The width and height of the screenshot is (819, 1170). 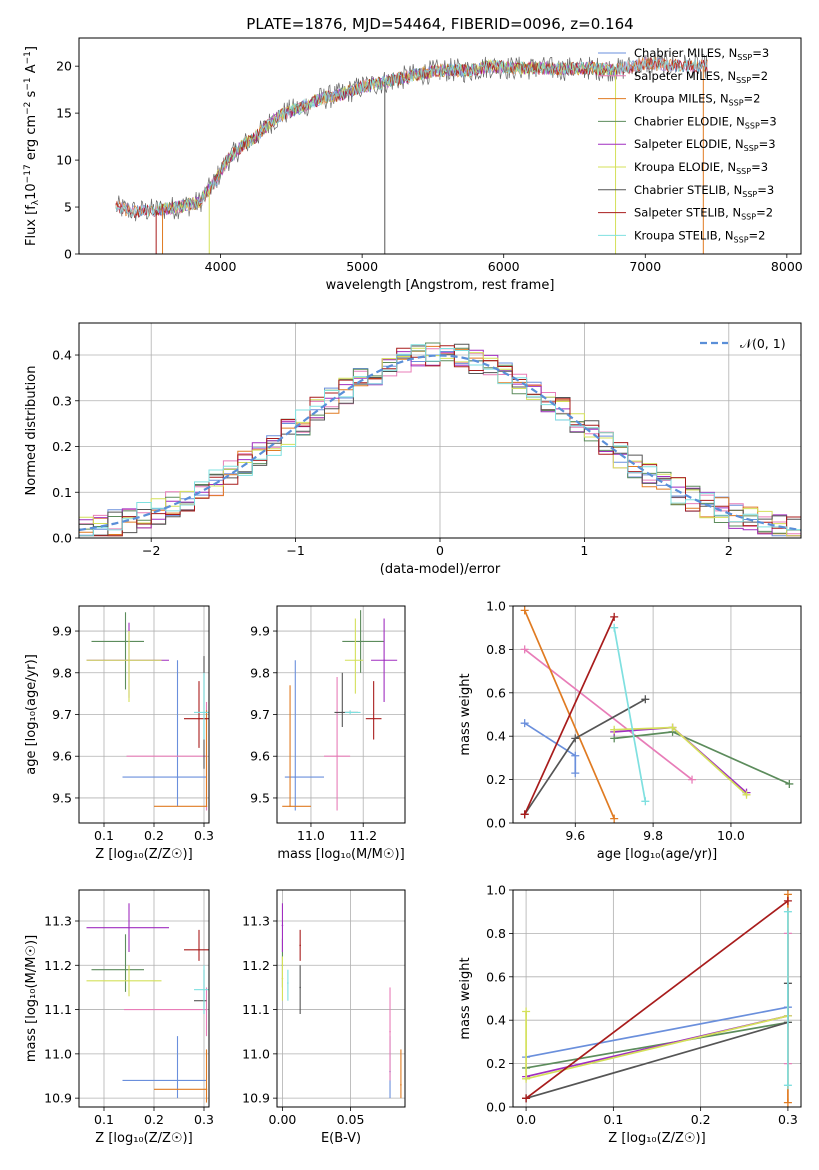 I want to click on legend-label: Salpeter STELIB, NSSP=2, so click(x=703, y=214).